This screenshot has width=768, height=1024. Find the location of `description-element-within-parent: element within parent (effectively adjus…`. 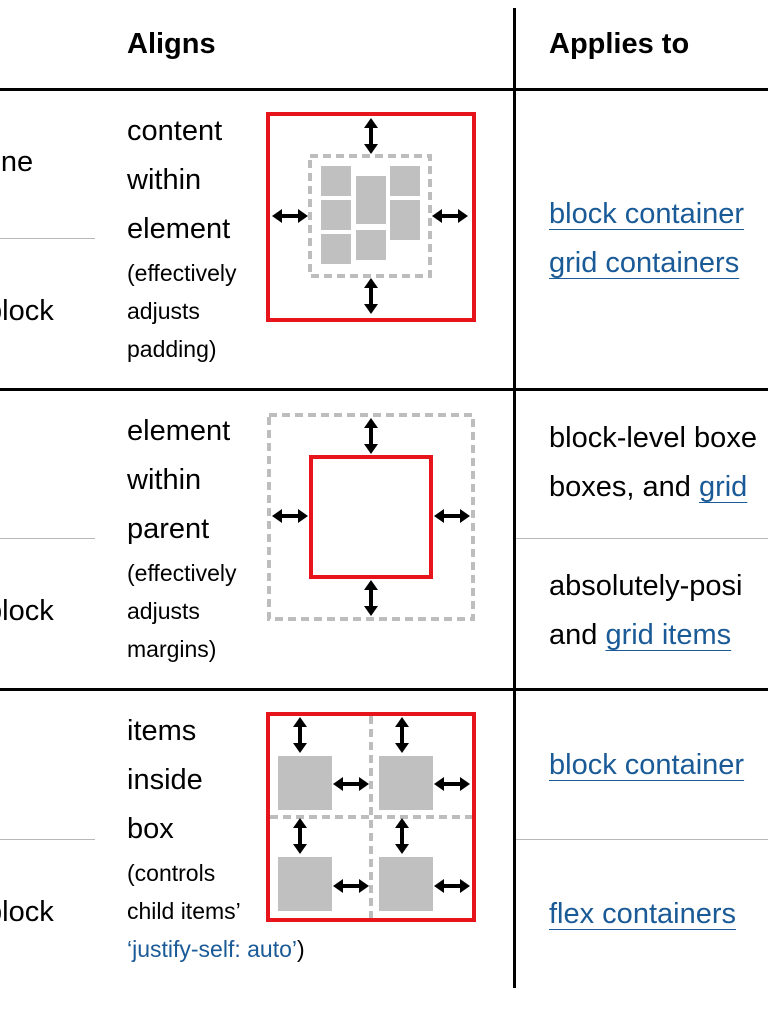

description-element-within-parent: element within parent (effectively adjus… is located at coordinates (182, 538).